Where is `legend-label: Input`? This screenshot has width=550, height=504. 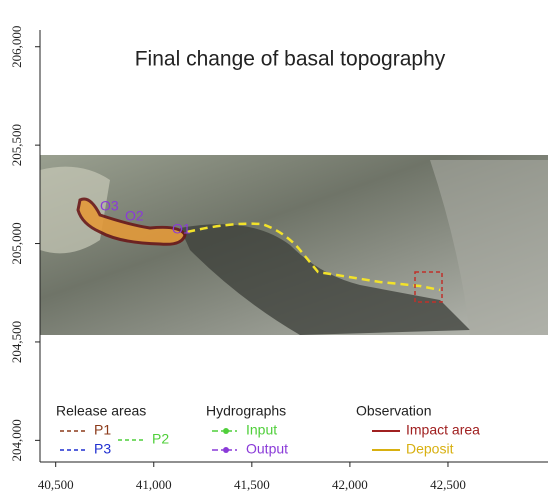
legend-label: Input is located at coordinates (261, 430).